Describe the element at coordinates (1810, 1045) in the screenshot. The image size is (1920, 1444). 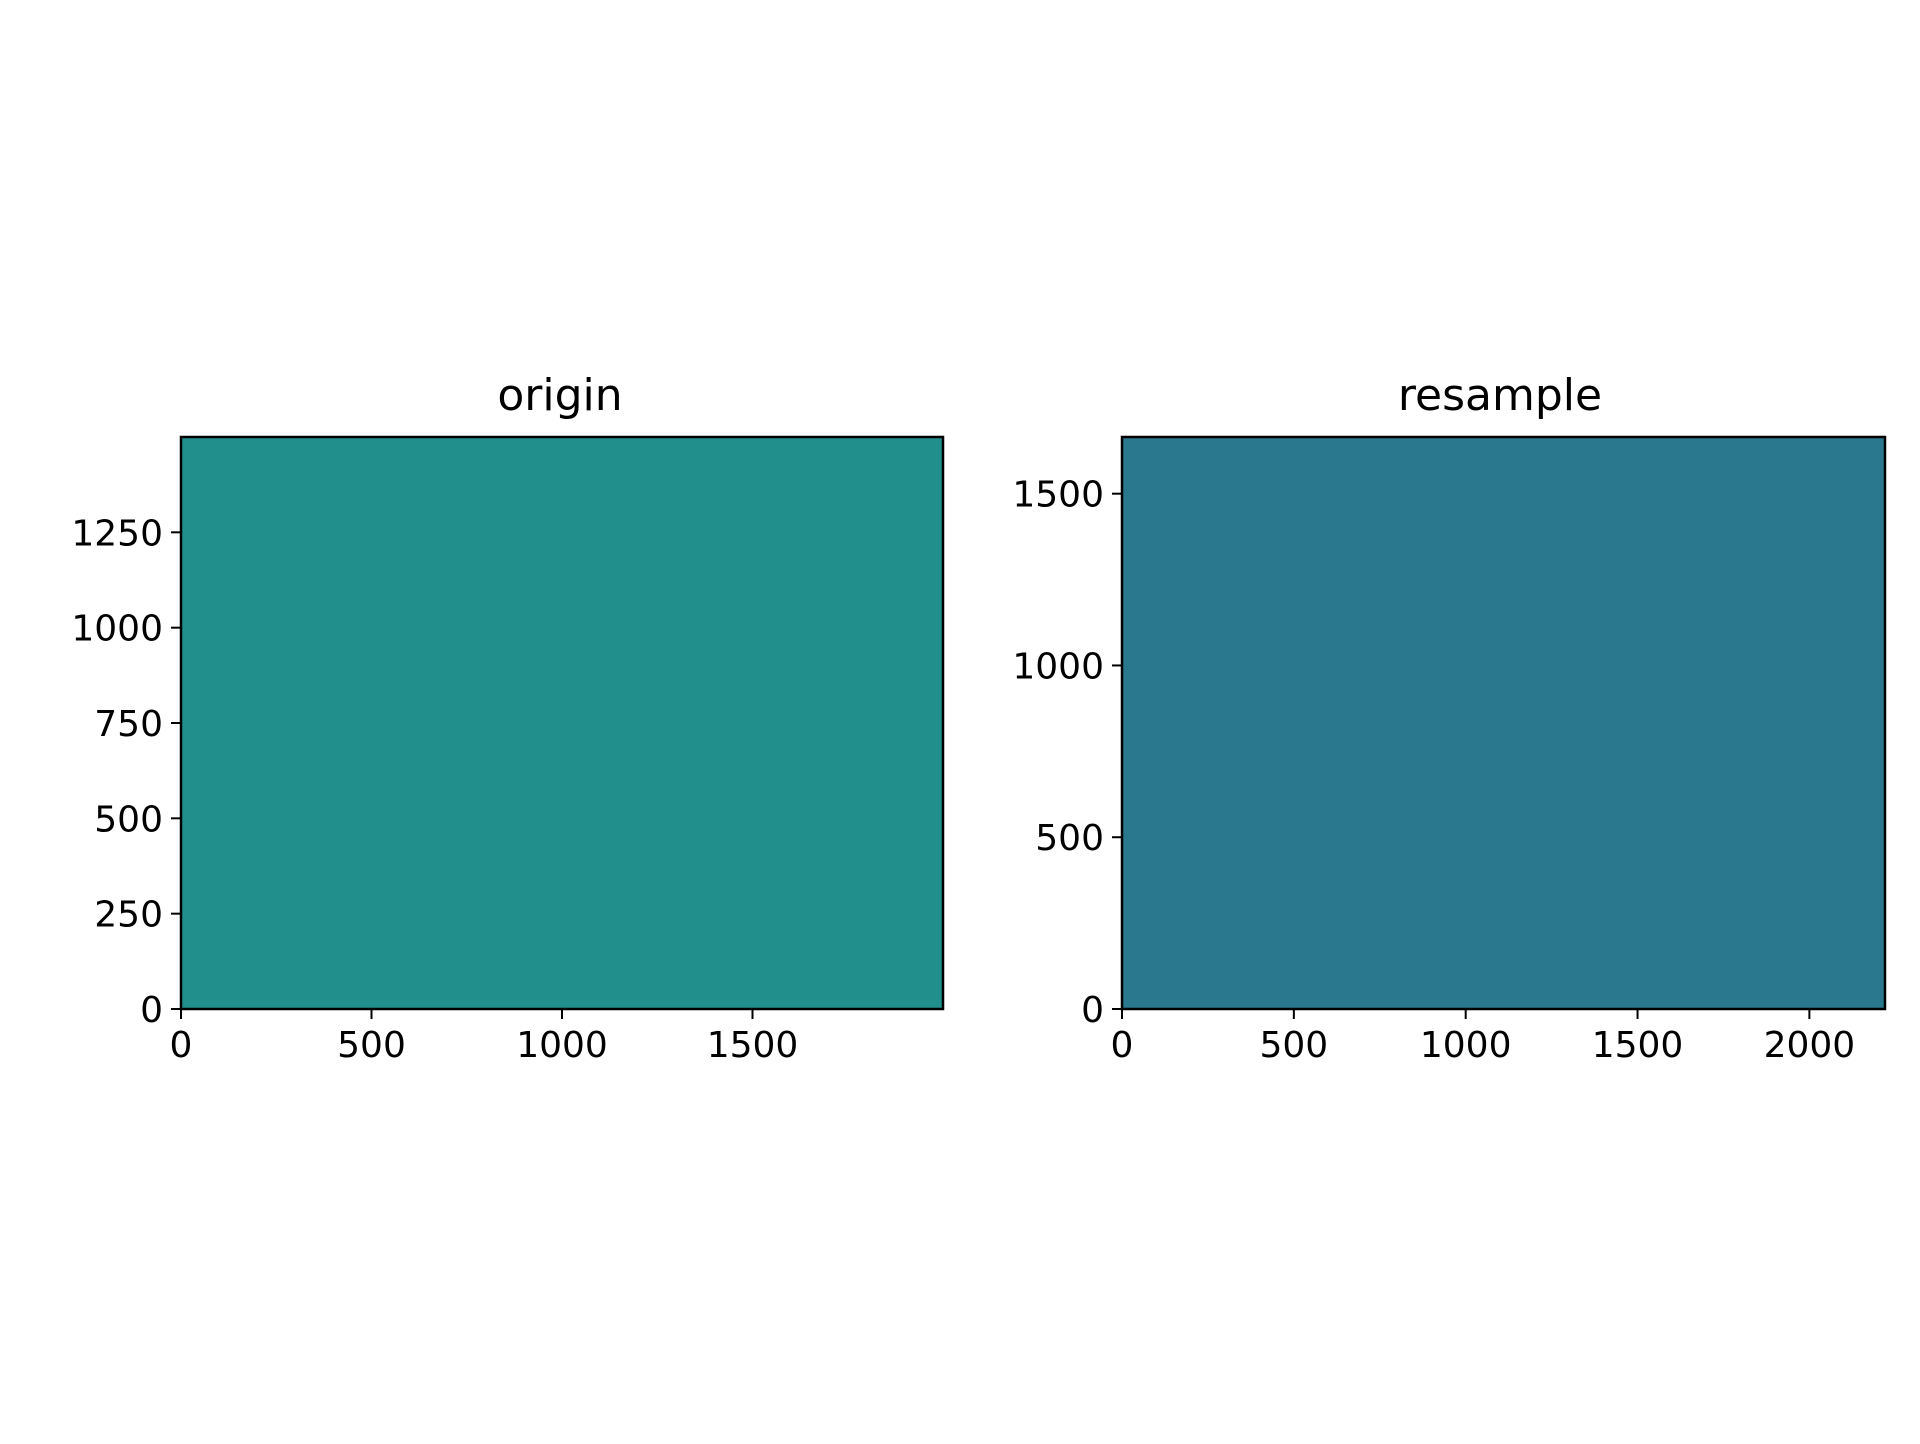
I see `x-tick-label: 2000` at that location.